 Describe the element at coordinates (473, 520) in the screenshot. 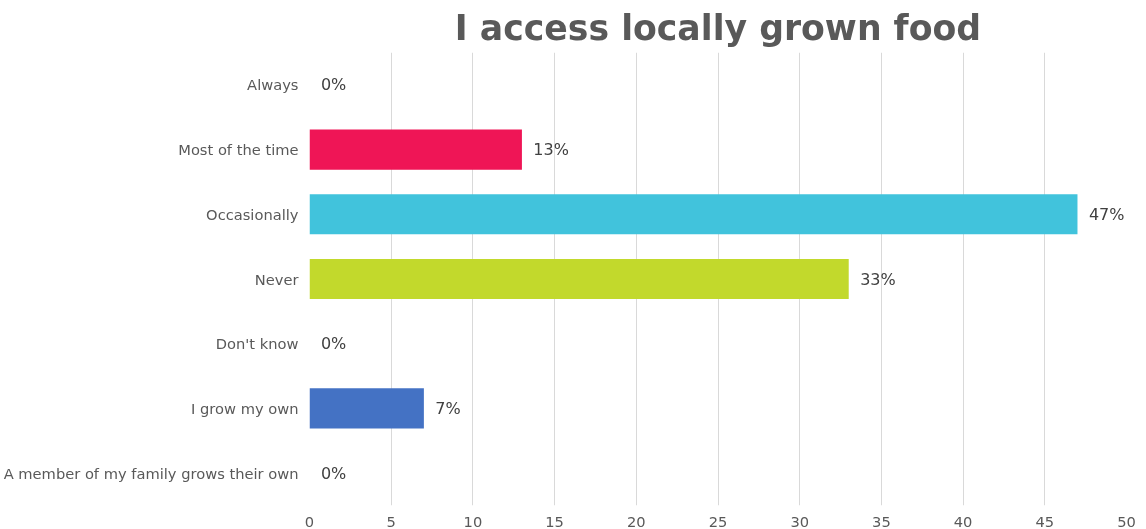

I see `x-tick-label: 10` at that location.